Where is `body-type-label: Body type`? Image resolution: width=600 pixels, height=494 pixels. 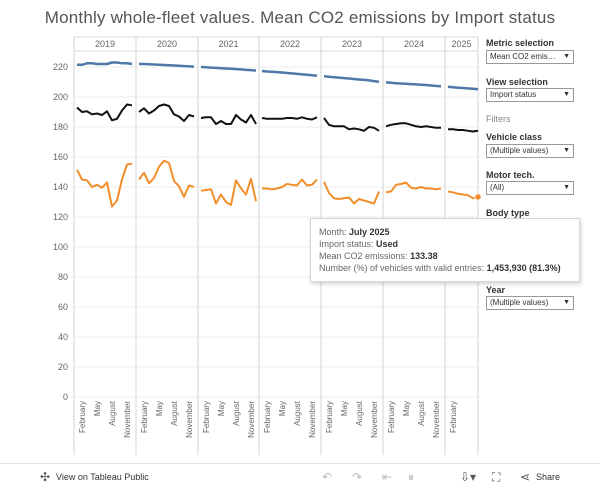 body-type-label: Body type is located at coordinates (508, 213).